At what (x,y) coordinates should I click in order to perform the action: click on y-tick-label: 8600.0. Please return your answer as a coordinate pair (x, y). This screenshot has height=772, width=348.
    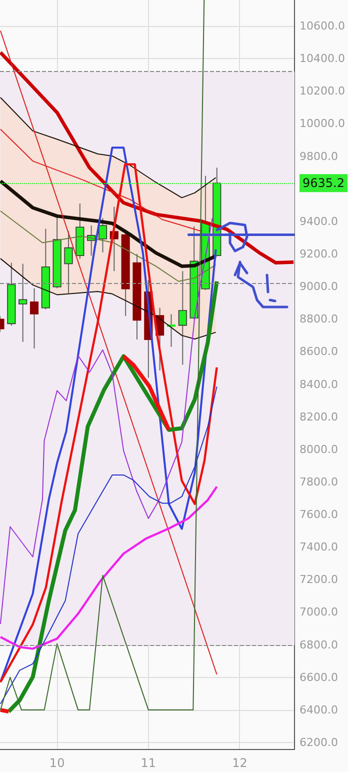
    Looking at the image, I should click on (319, 351).